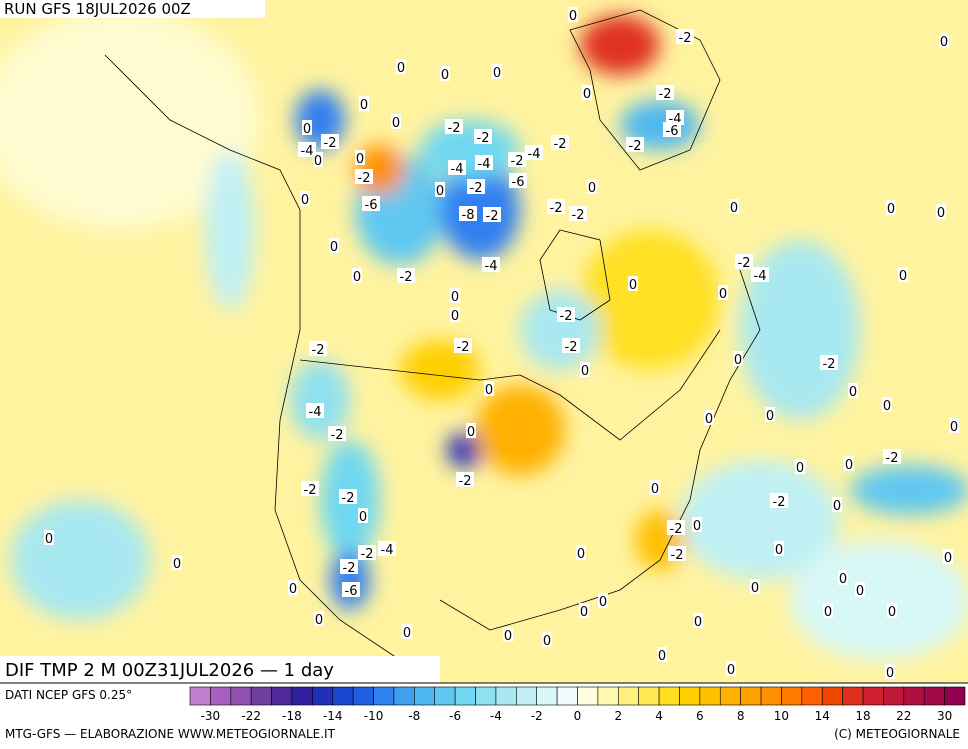 This screenshot has height=749, width=968. I want to click on colorbar-label: 14, so click(822, 716).